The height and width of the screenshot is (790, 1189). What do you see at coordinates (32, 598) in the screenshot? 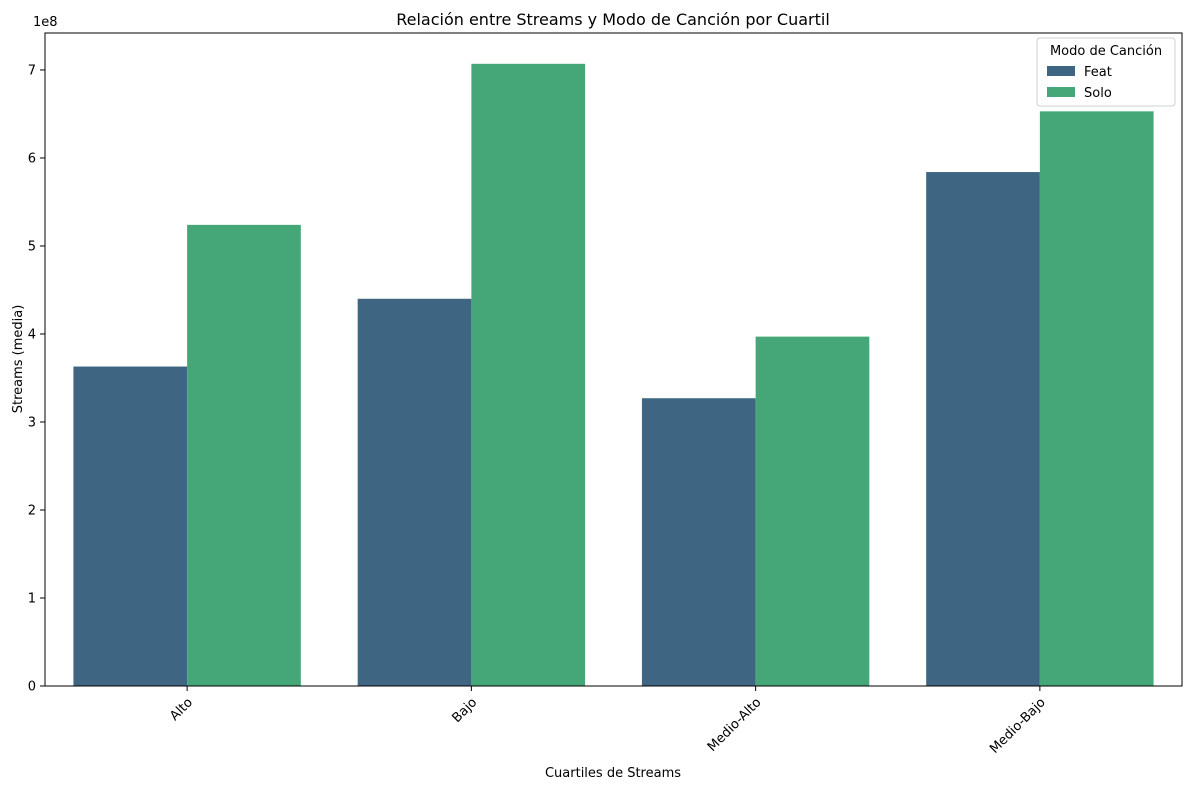
I see `y-tick-label: 1` at bounding box center [32, 598].